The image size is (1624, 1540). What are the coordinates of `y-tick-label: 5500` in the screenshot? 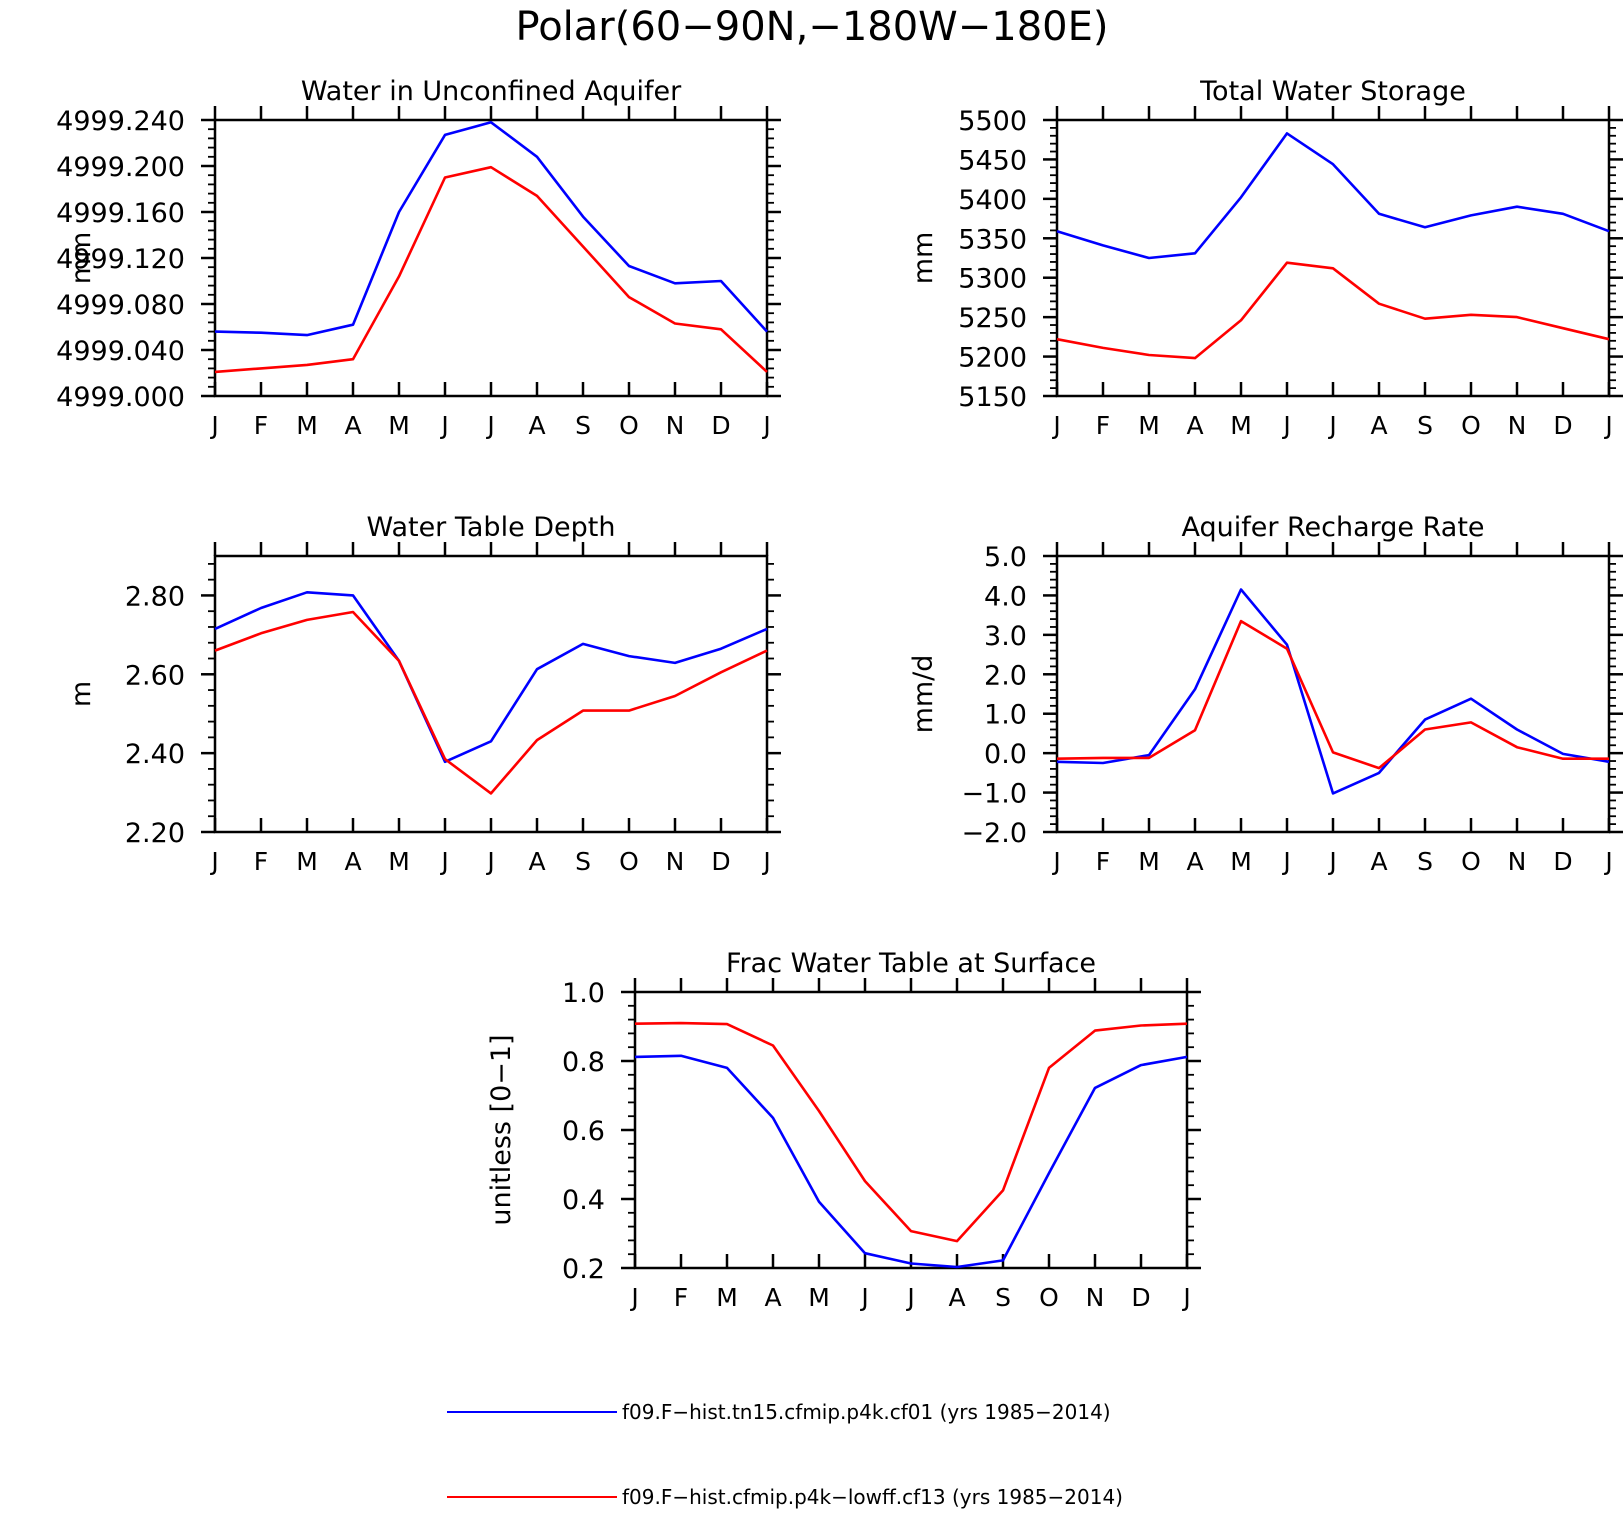 It's located at (992, 121).